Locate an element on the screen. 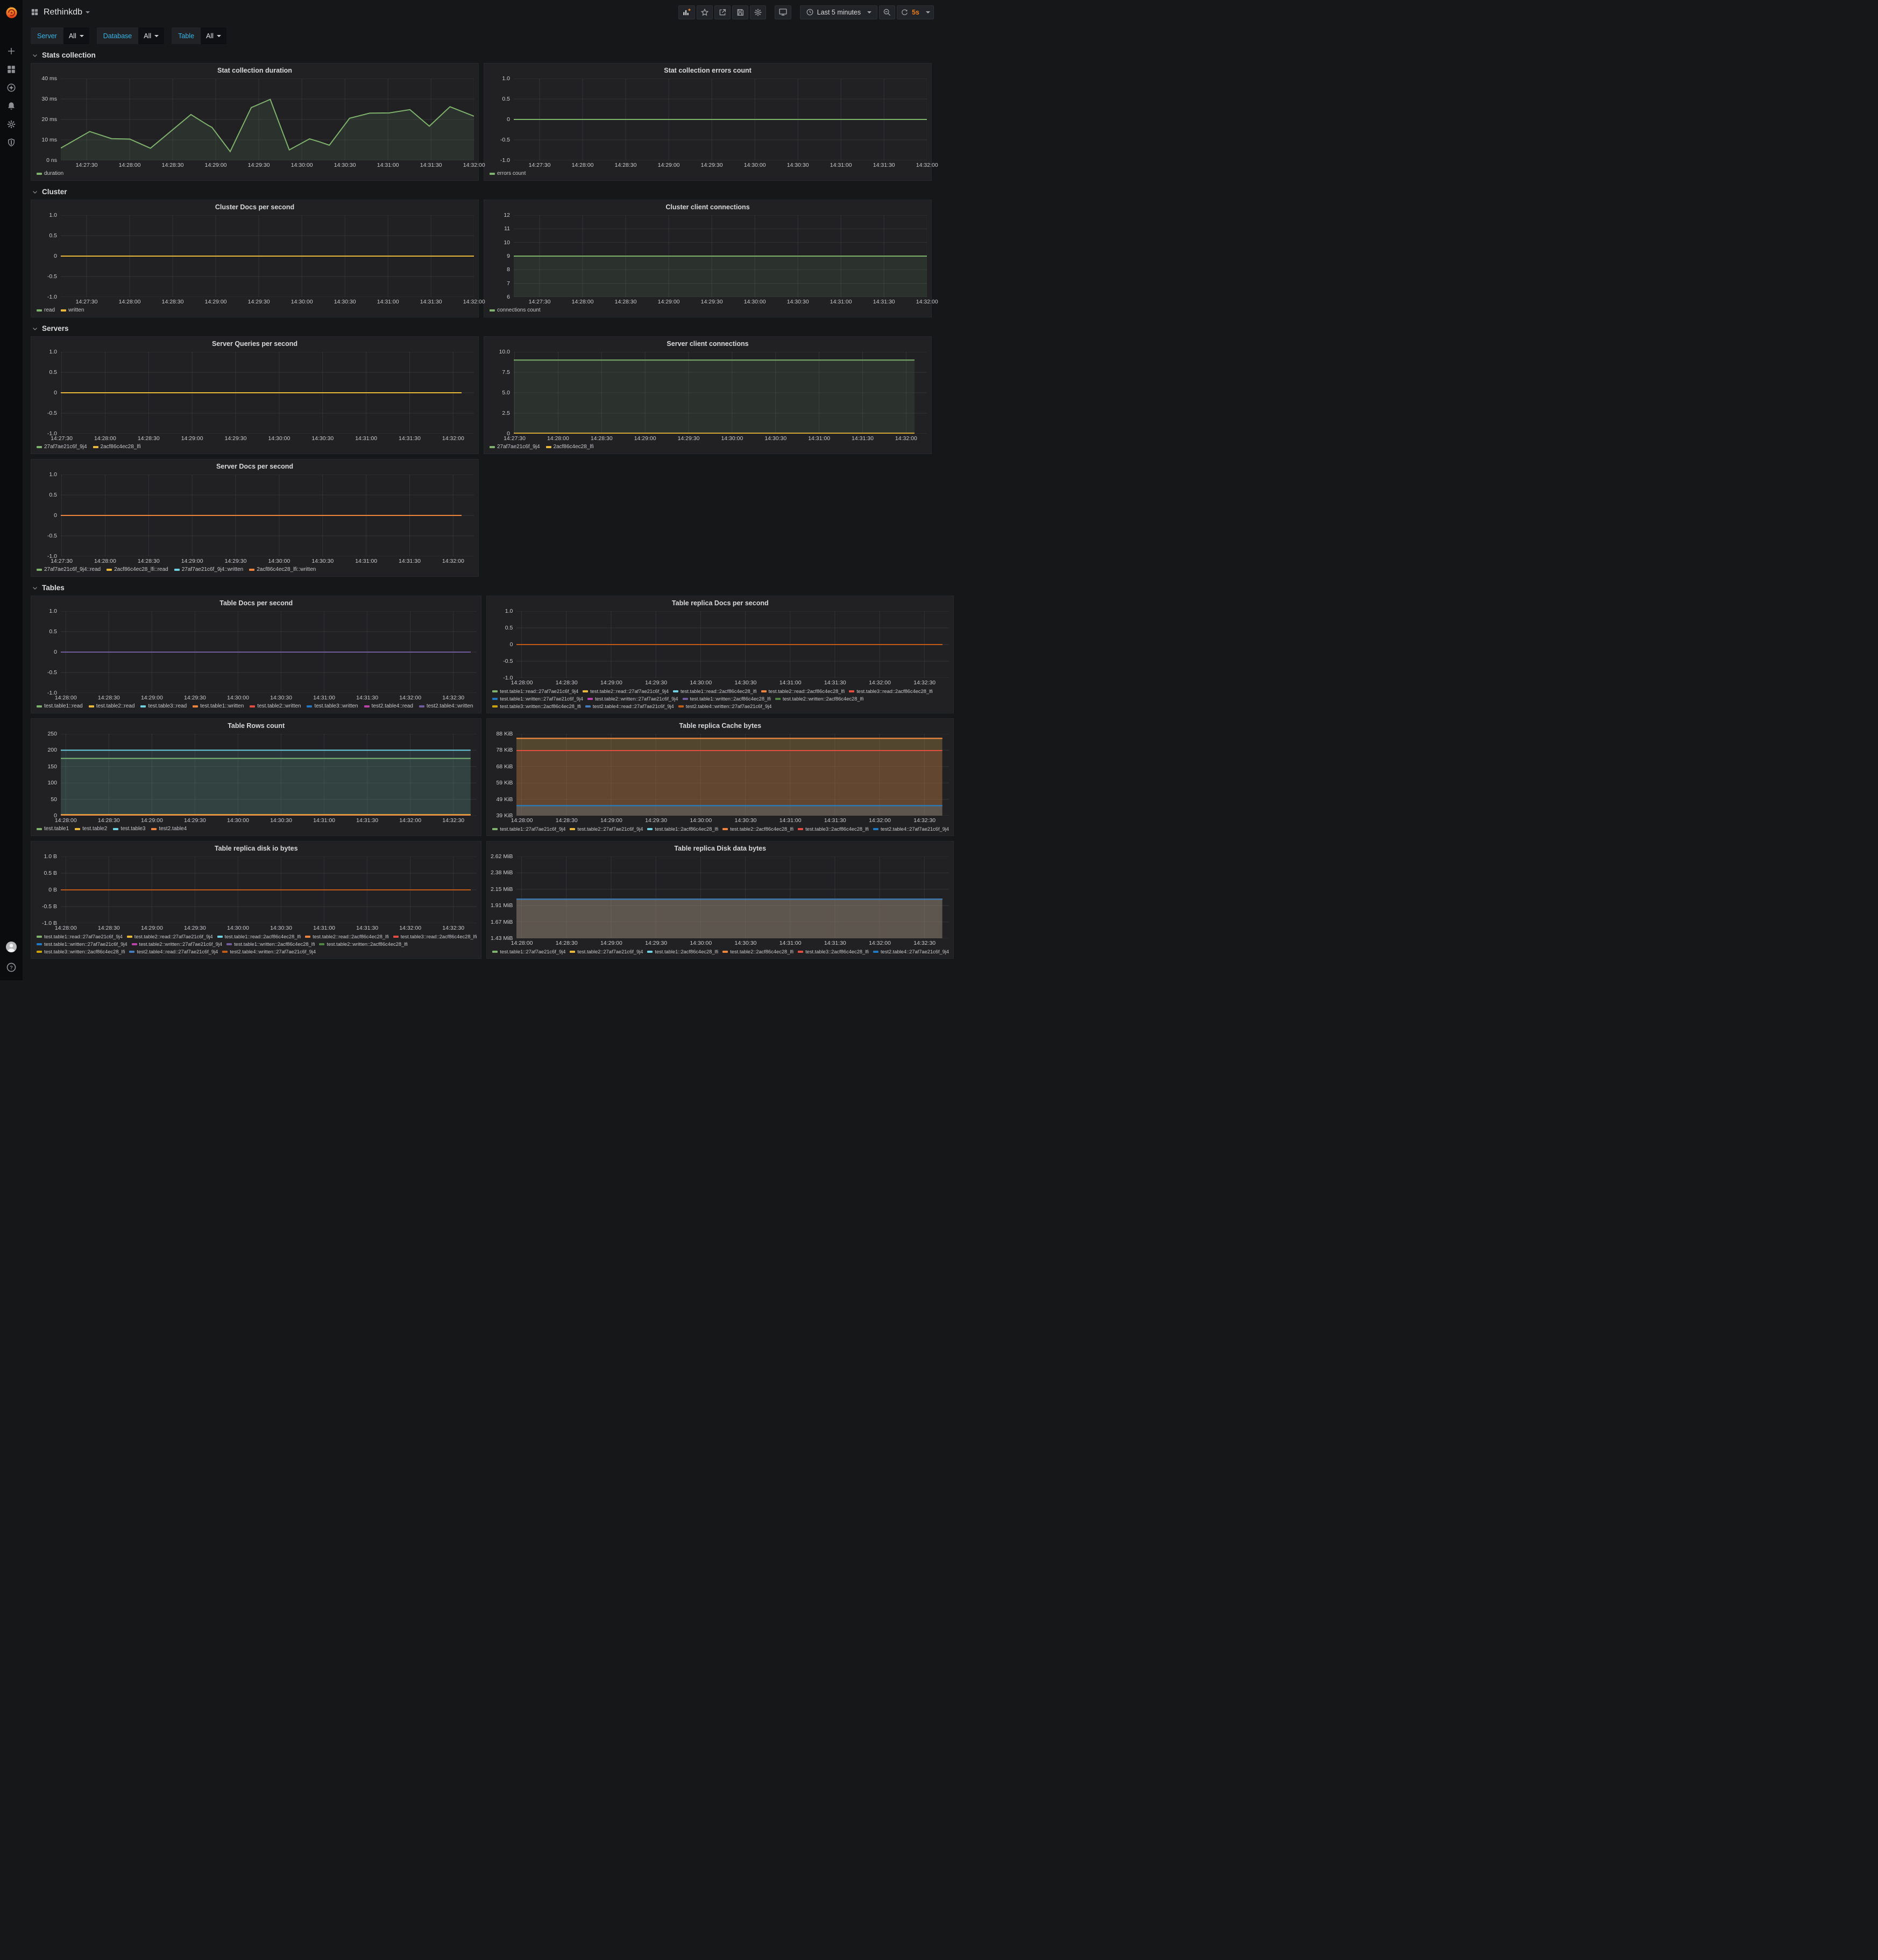 This screenshot has height=1960, width=1878. zoom-out-button is located at coordinates (888, 12).